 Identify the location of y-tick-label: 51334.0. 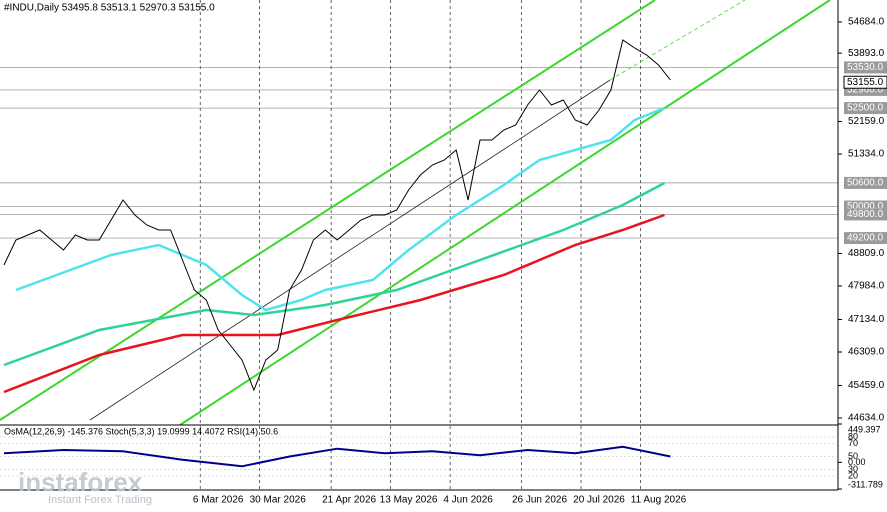
(866, 154).